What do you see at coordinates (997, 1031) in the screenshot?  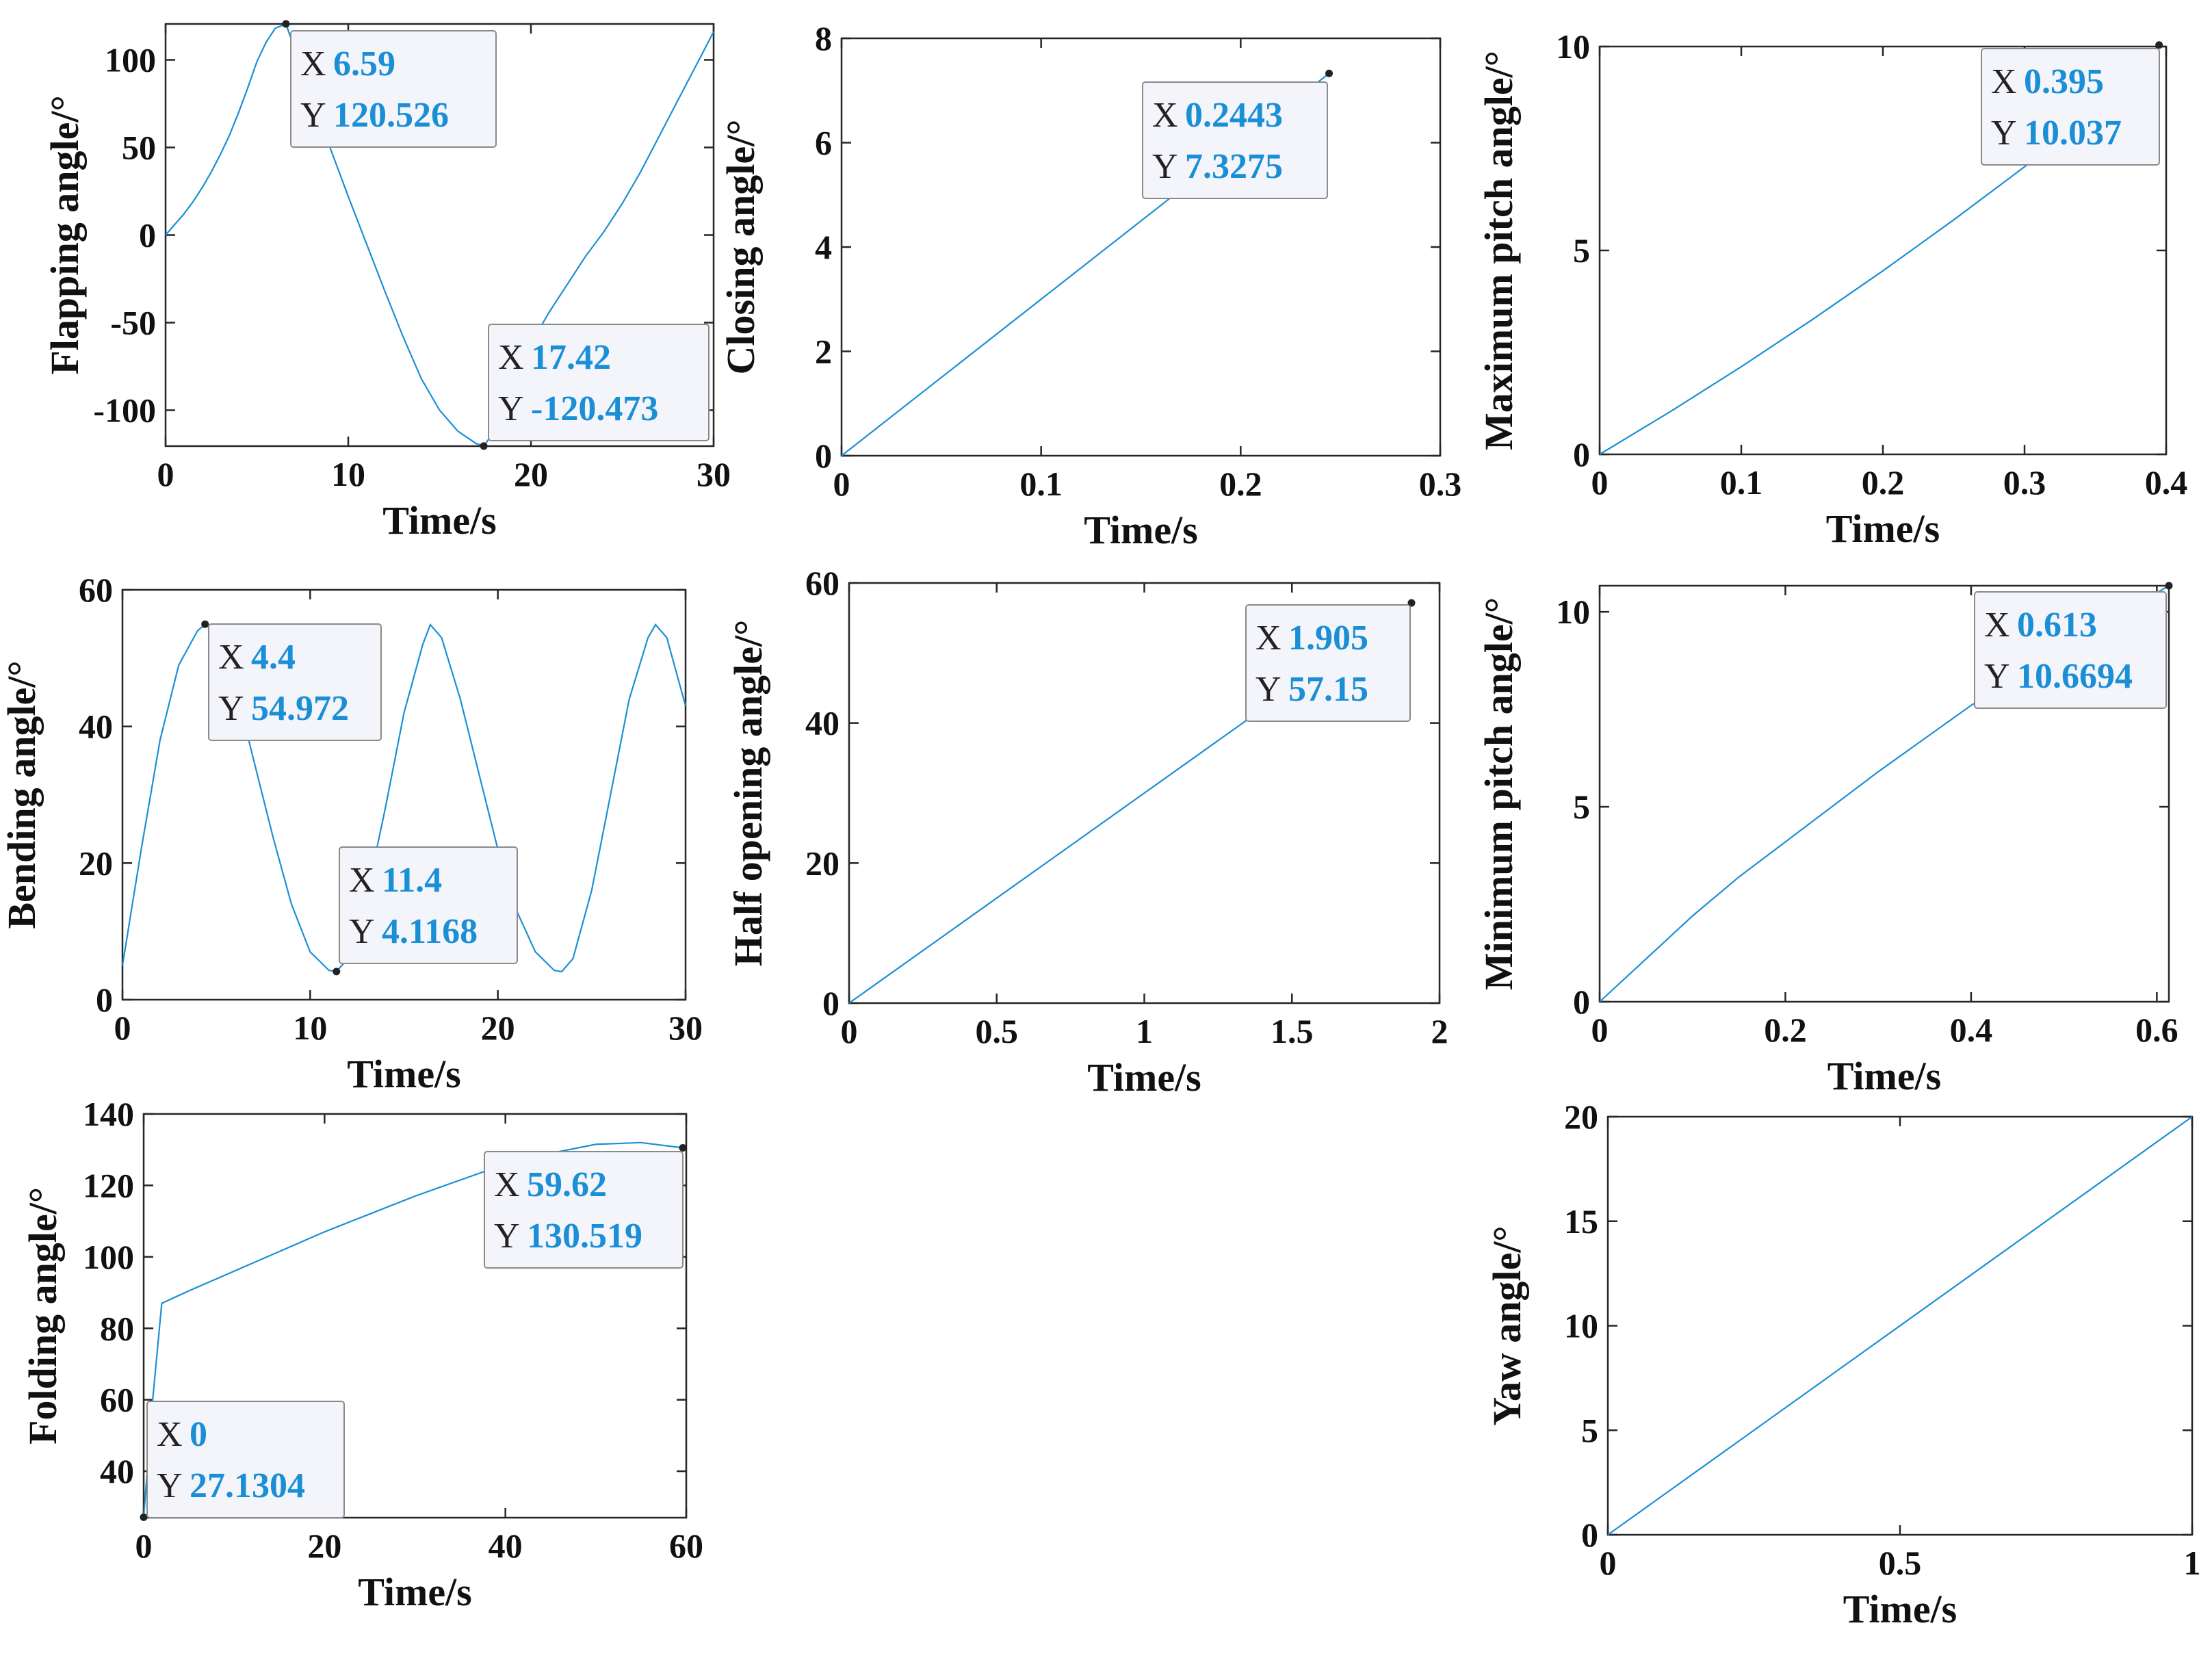 I see `x-tick-label: 0.5` at bounding box center [997, 1031].